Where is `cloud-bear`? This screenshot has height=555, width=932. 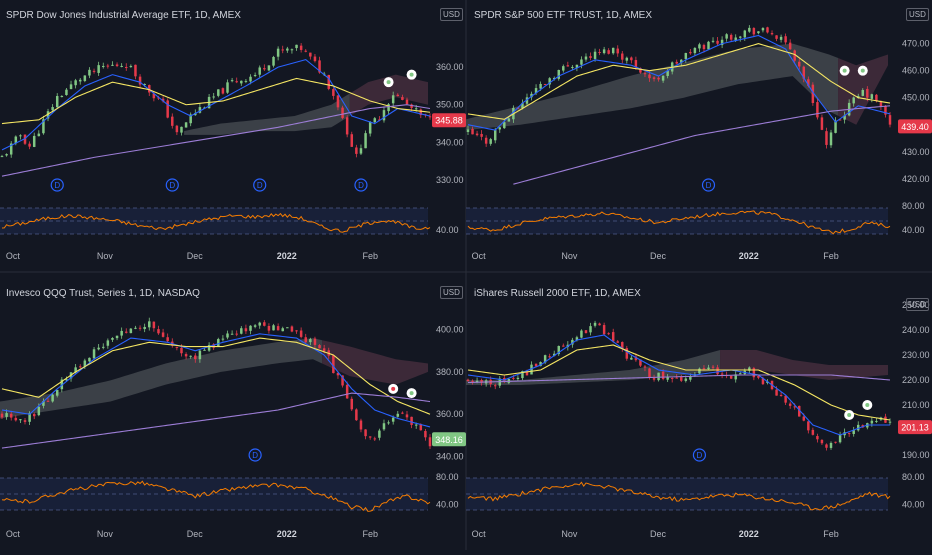 cloud-bear is located at coordinates (804, 365).